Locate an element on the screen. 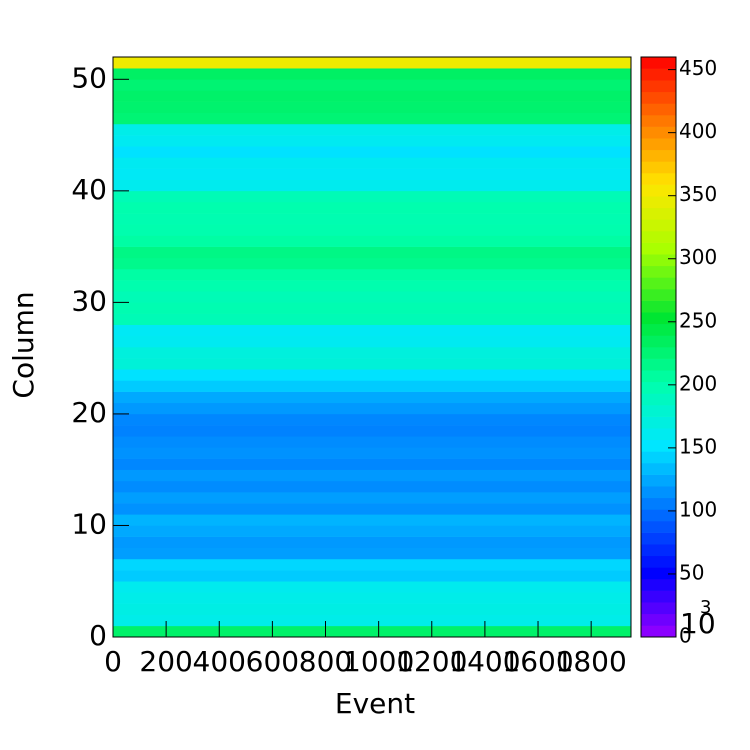 Image resolution: width=750 pixels, height=750 pixels. x-tick-label: 1000 is located at coordinates (378, 661).